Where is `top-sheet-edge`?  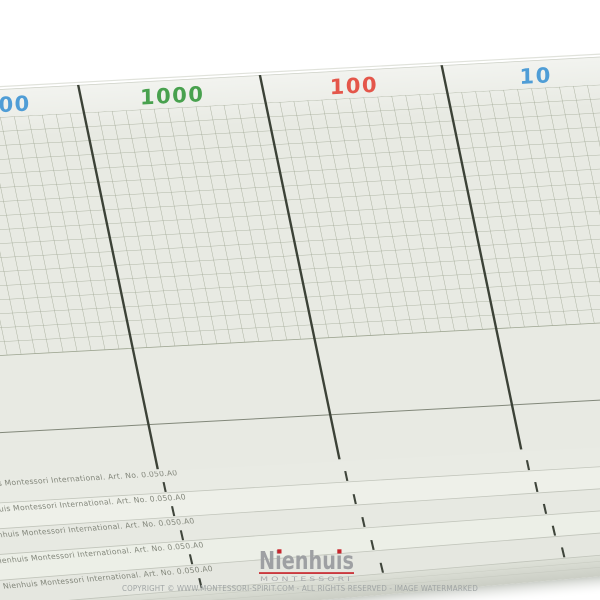
top-sheet-edge is located at coordinates (300, 71).